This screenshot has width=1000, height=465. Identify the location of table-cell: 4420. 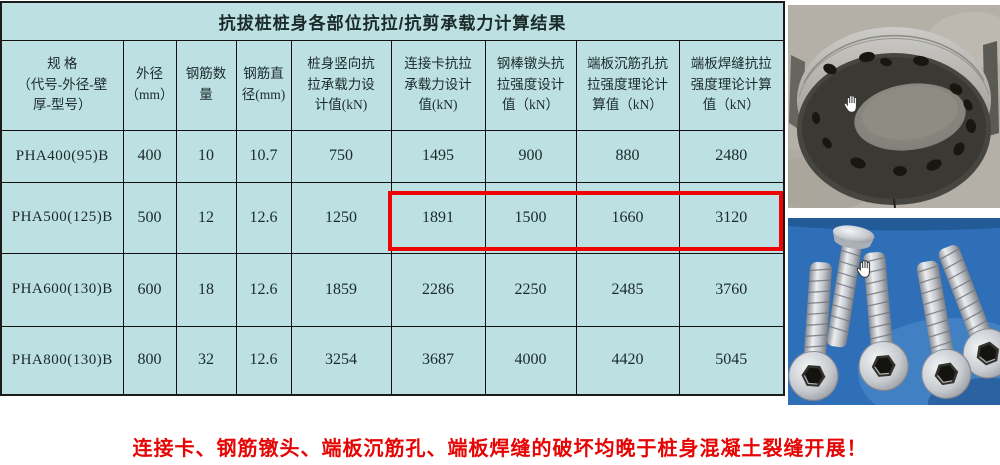
(627, 360).